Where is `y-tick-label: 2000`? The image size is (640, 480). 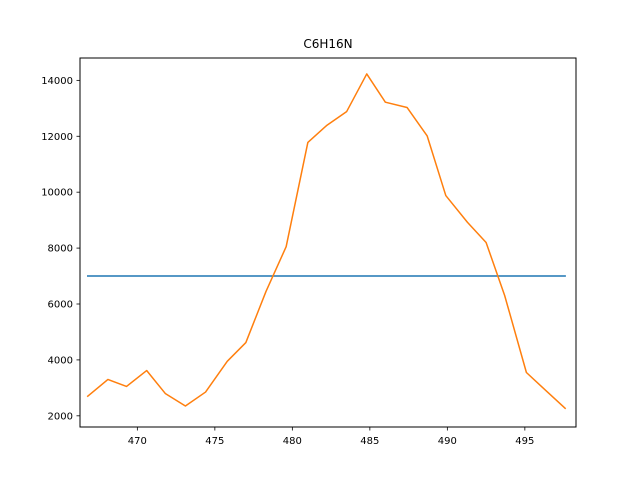 y-tick-label: 2000 is located at coordinates (60, 416).